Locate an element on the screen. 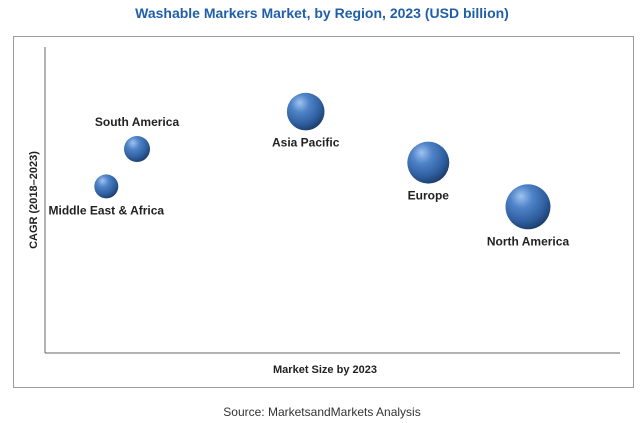 Image resolution: width=644 pixels, height=423 pixels. bubble-europe is located at coordinates (428, 162).